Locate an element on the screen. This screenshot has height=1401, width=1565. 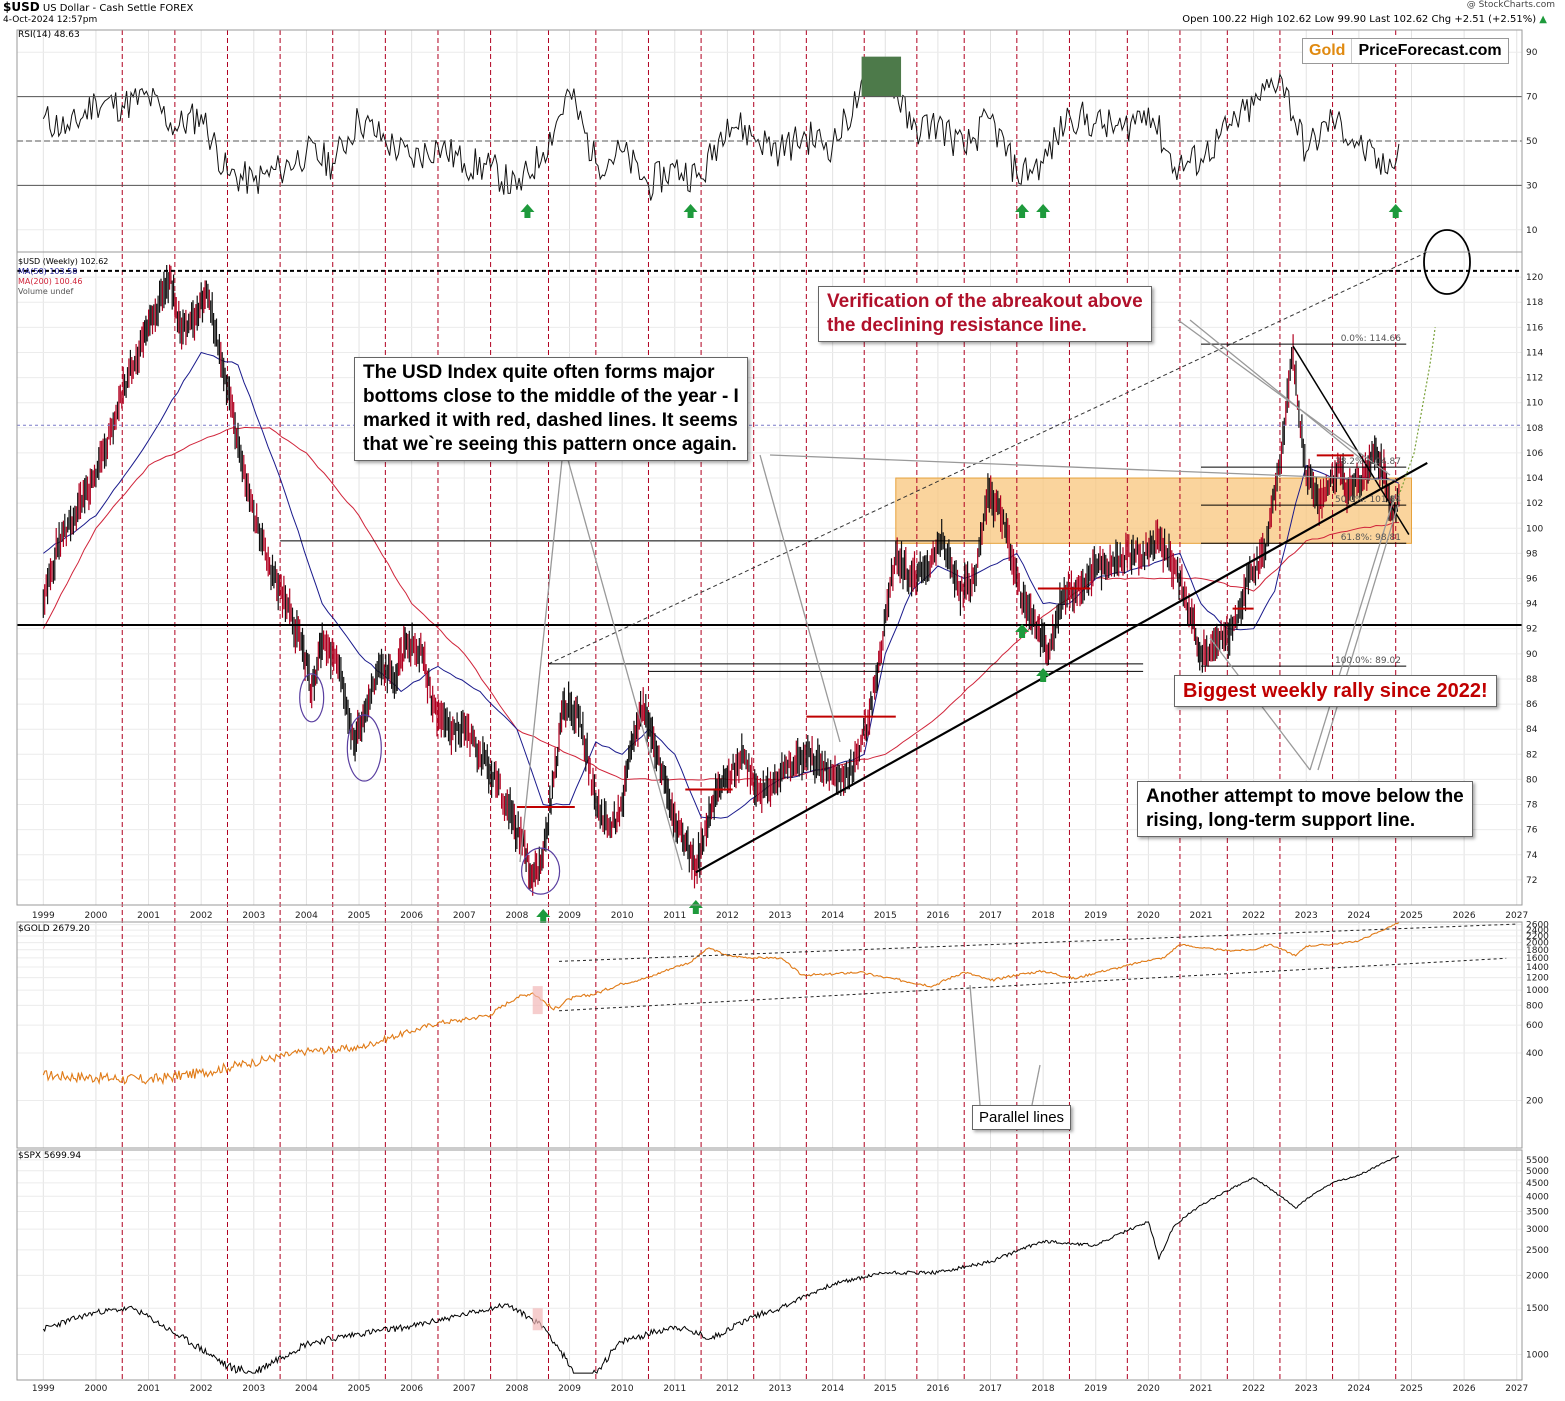
x-tick-spx-2027: 2027 is located at coordinates (1516, 1389).